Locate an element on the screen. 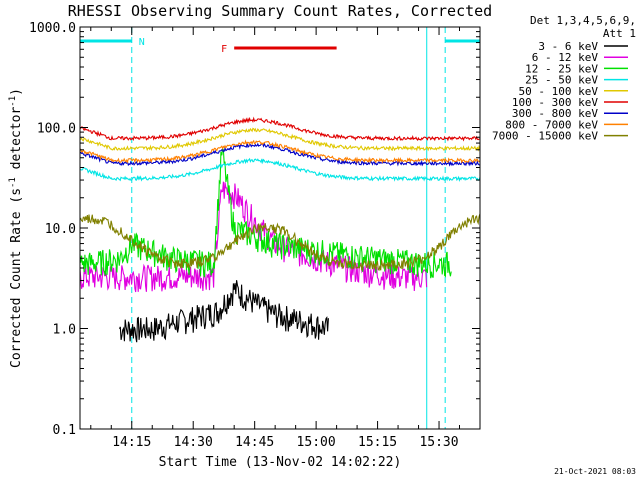 This screenshot has width=640, height=484. y-axis-label-sup2: -1 is located at coordinates (13, 101).